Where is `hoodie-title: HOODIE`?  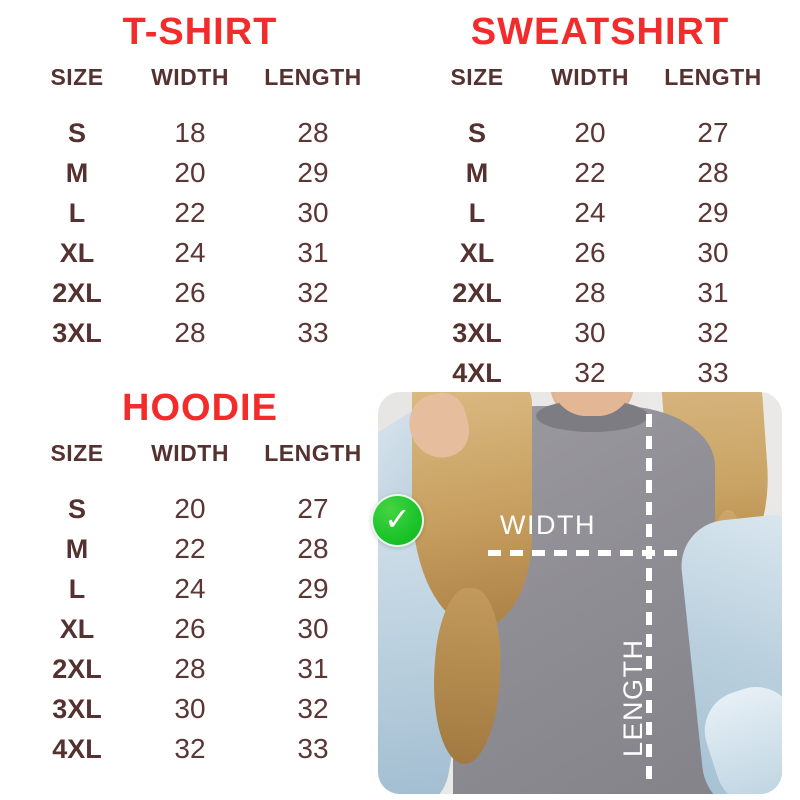 hoodie-title: HOODIE is located at coordinates (200, 408).